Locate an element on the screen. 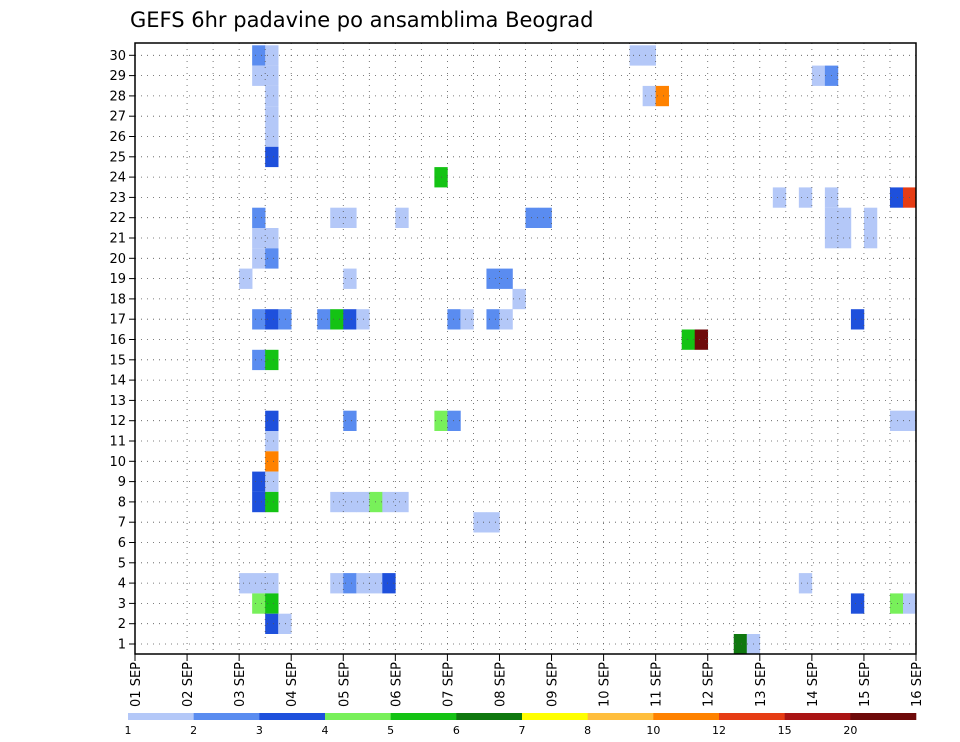  color-scale-label: 5 is located at coordinates (390, 730).